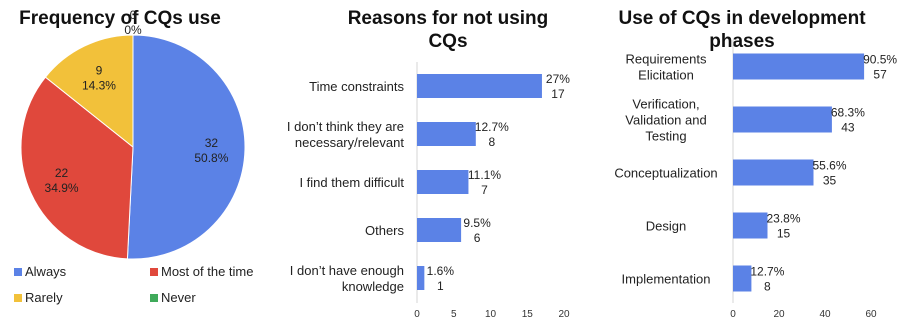 The height and width of the screenshot is (324, 901). I want to click on pie-slice-always, so click(186, 147).